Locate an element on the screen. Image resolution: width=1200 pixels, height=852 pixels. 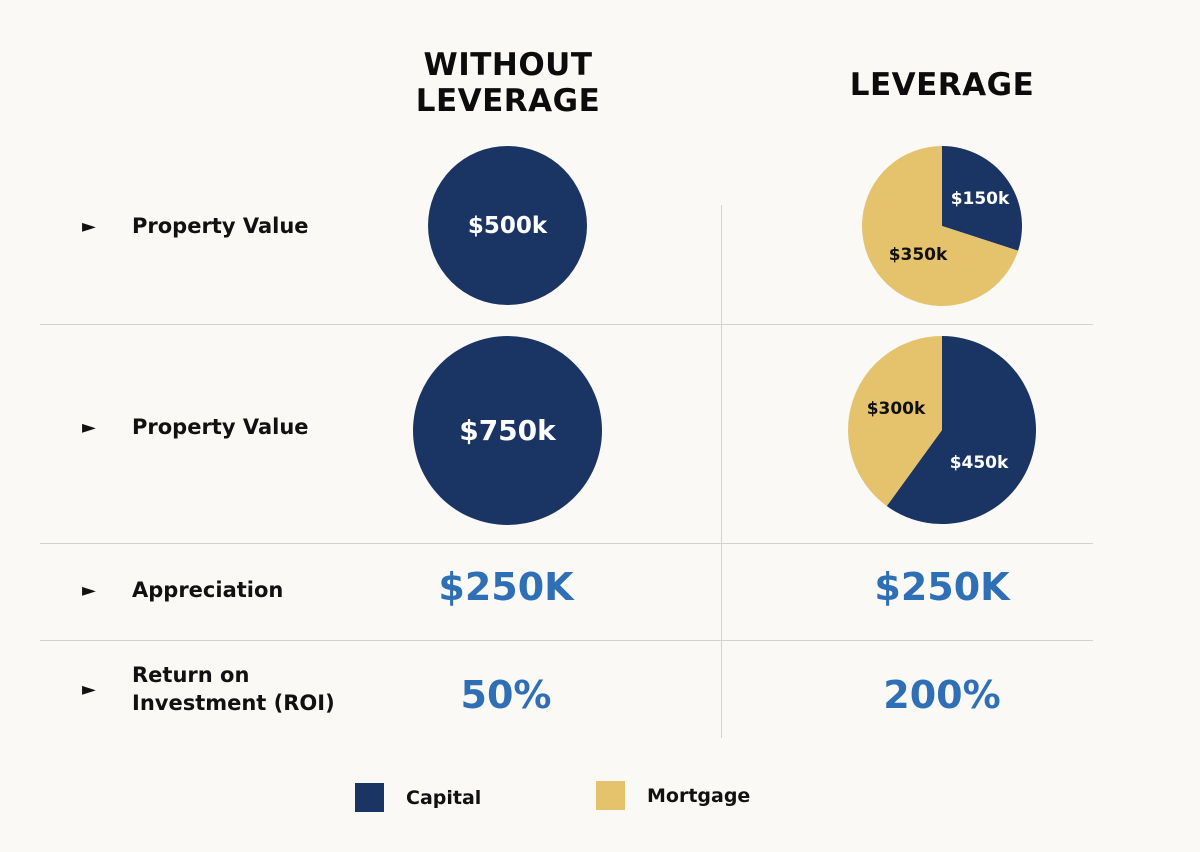
header-without-line1: WITHOUT is located at coordinates (508, 65).